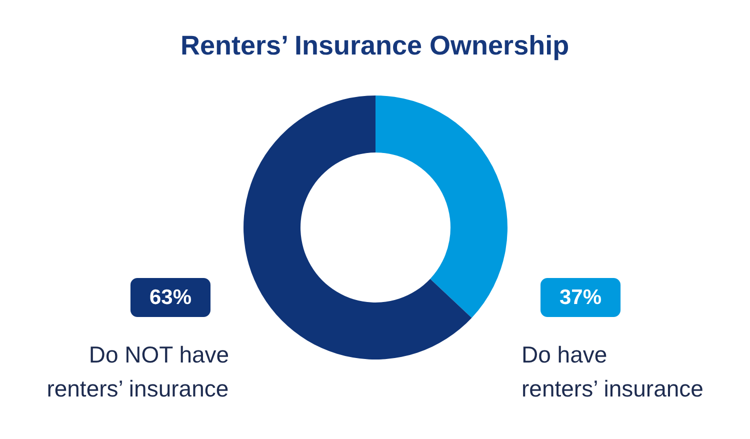 The image size is (750, 439). Describe the element at coordinates (581, 297) in the screenshot. I see `data-label: 37%` at that location.